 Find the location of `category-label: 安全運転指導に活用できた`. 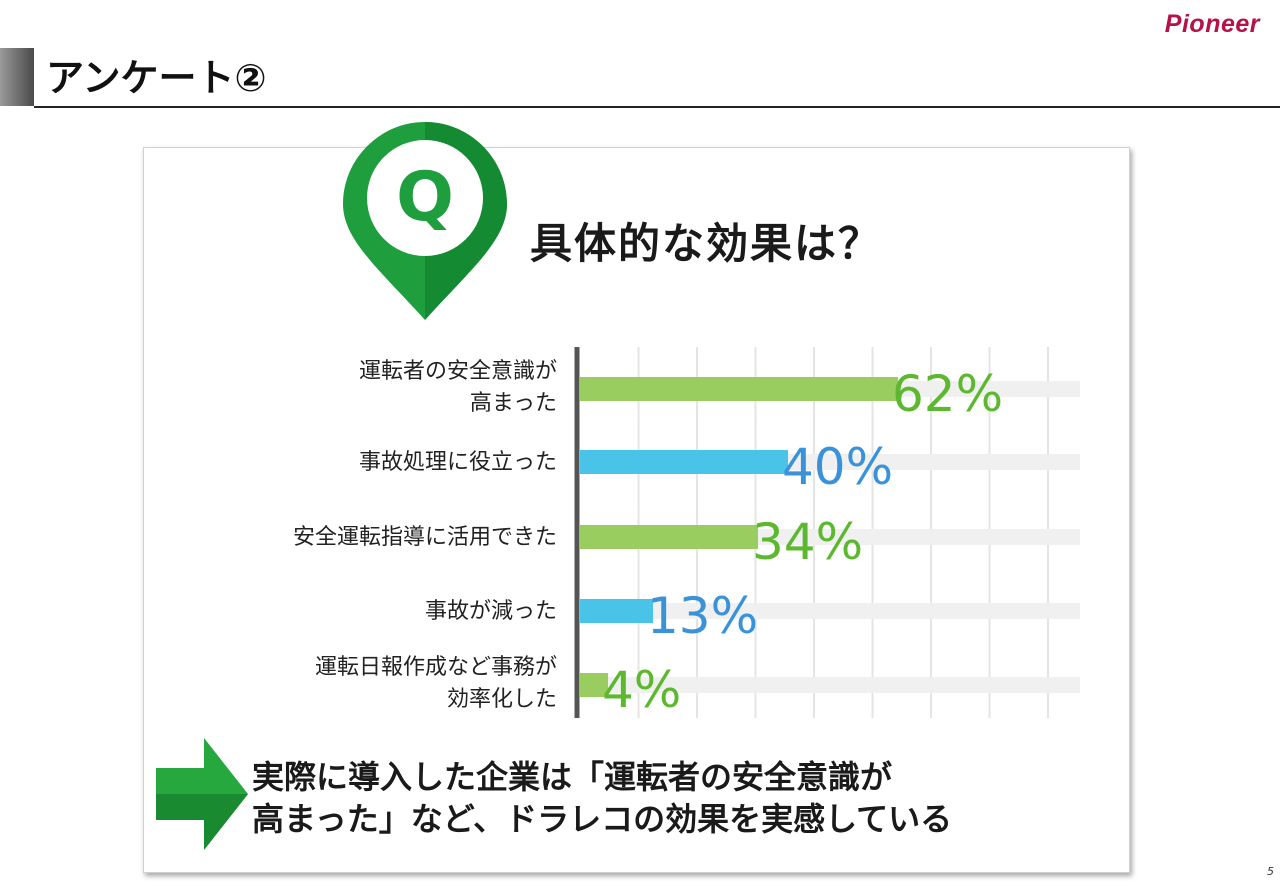

category-label: 安全運転指導に活用できた is located at coordinates (425, 537).